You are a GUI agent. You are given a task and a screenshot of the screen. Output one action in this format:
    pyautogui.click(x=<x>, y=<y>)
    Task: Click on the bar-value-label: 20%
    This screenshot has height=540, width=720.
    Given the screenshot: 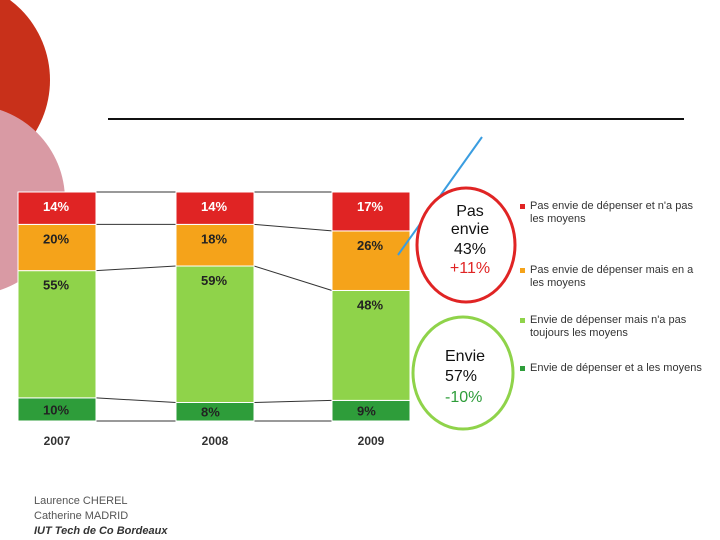 What is the action you would take?
    pyautogui.click(x=56, y=238)
    